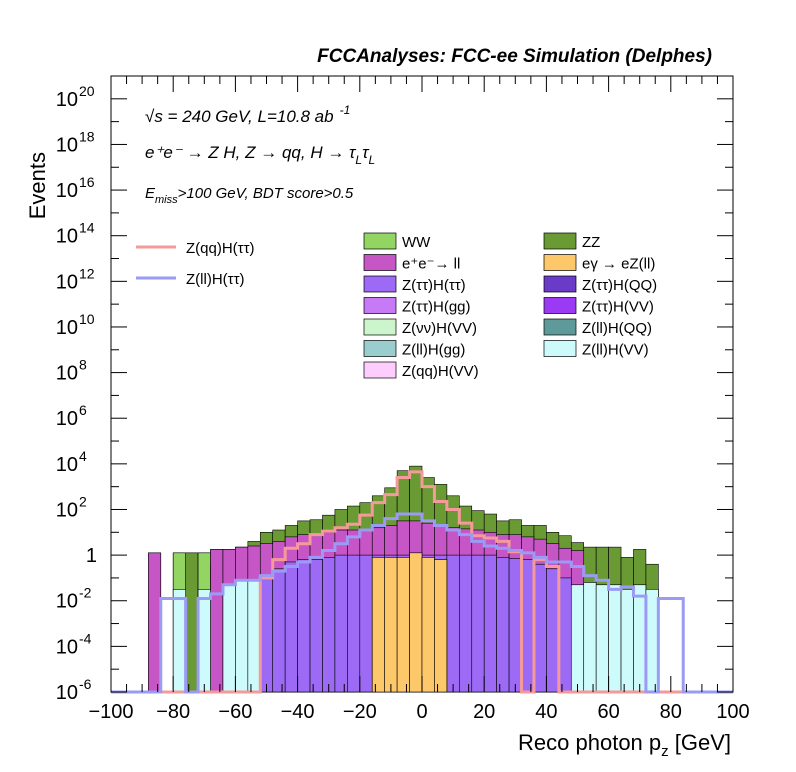 The image size is (796, 772). What do you see at coordinates (619, 285) in the screenshot?
I see `background-legend-label: Z(ττ)H(QQ)` at bounding box center [619, 285].